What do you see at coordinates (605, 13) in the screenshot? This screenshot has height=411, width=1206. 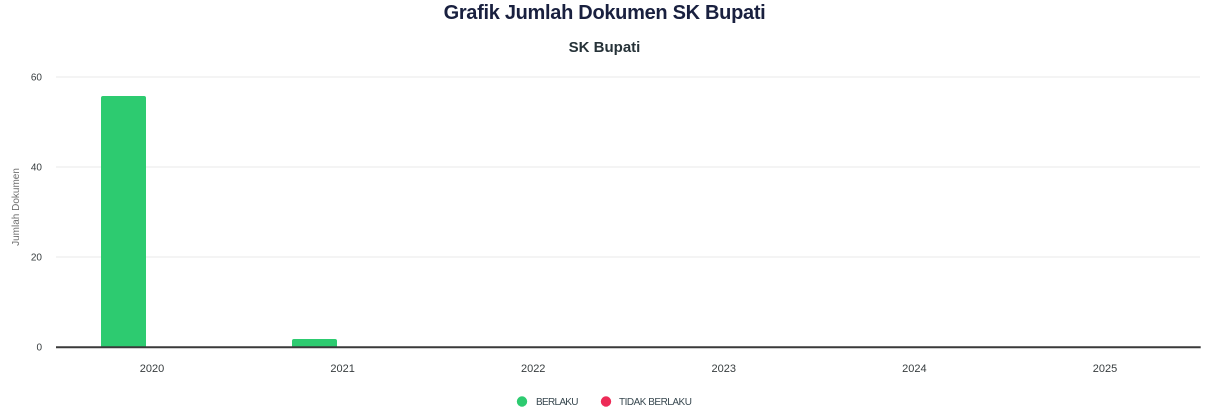 I see `svg-text:Grafik Jumlah Dokumen SK Bupat: Grafik Jumlah Dokumen SK Bupati` at bounding box center [605, 13].